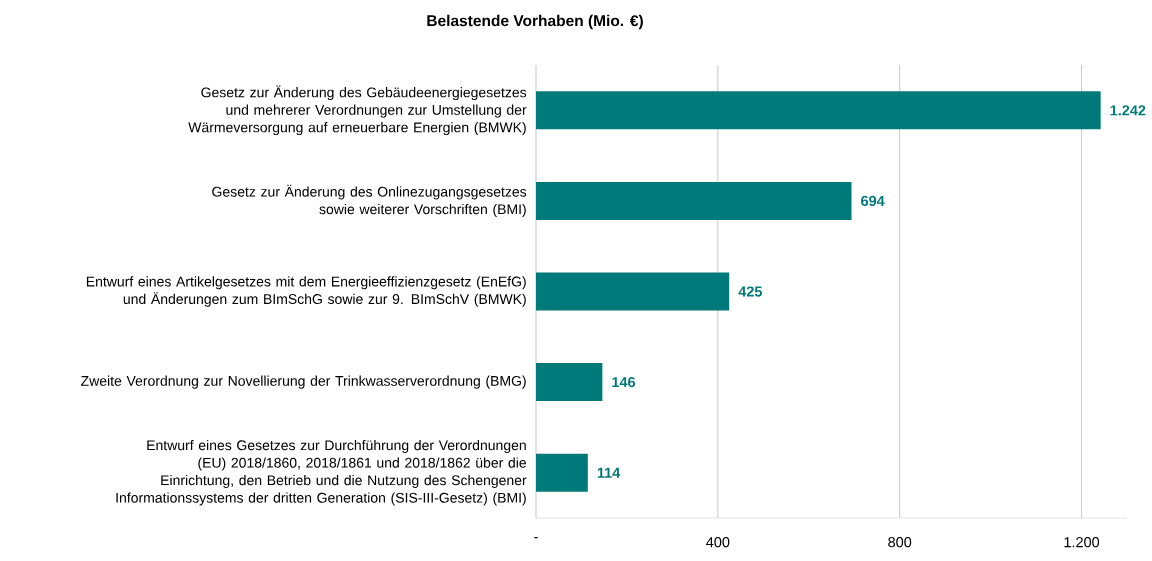 This screenshot has height=561, width=1152. I want to click on x-tick-label: 1.200, so click(1082, 542).